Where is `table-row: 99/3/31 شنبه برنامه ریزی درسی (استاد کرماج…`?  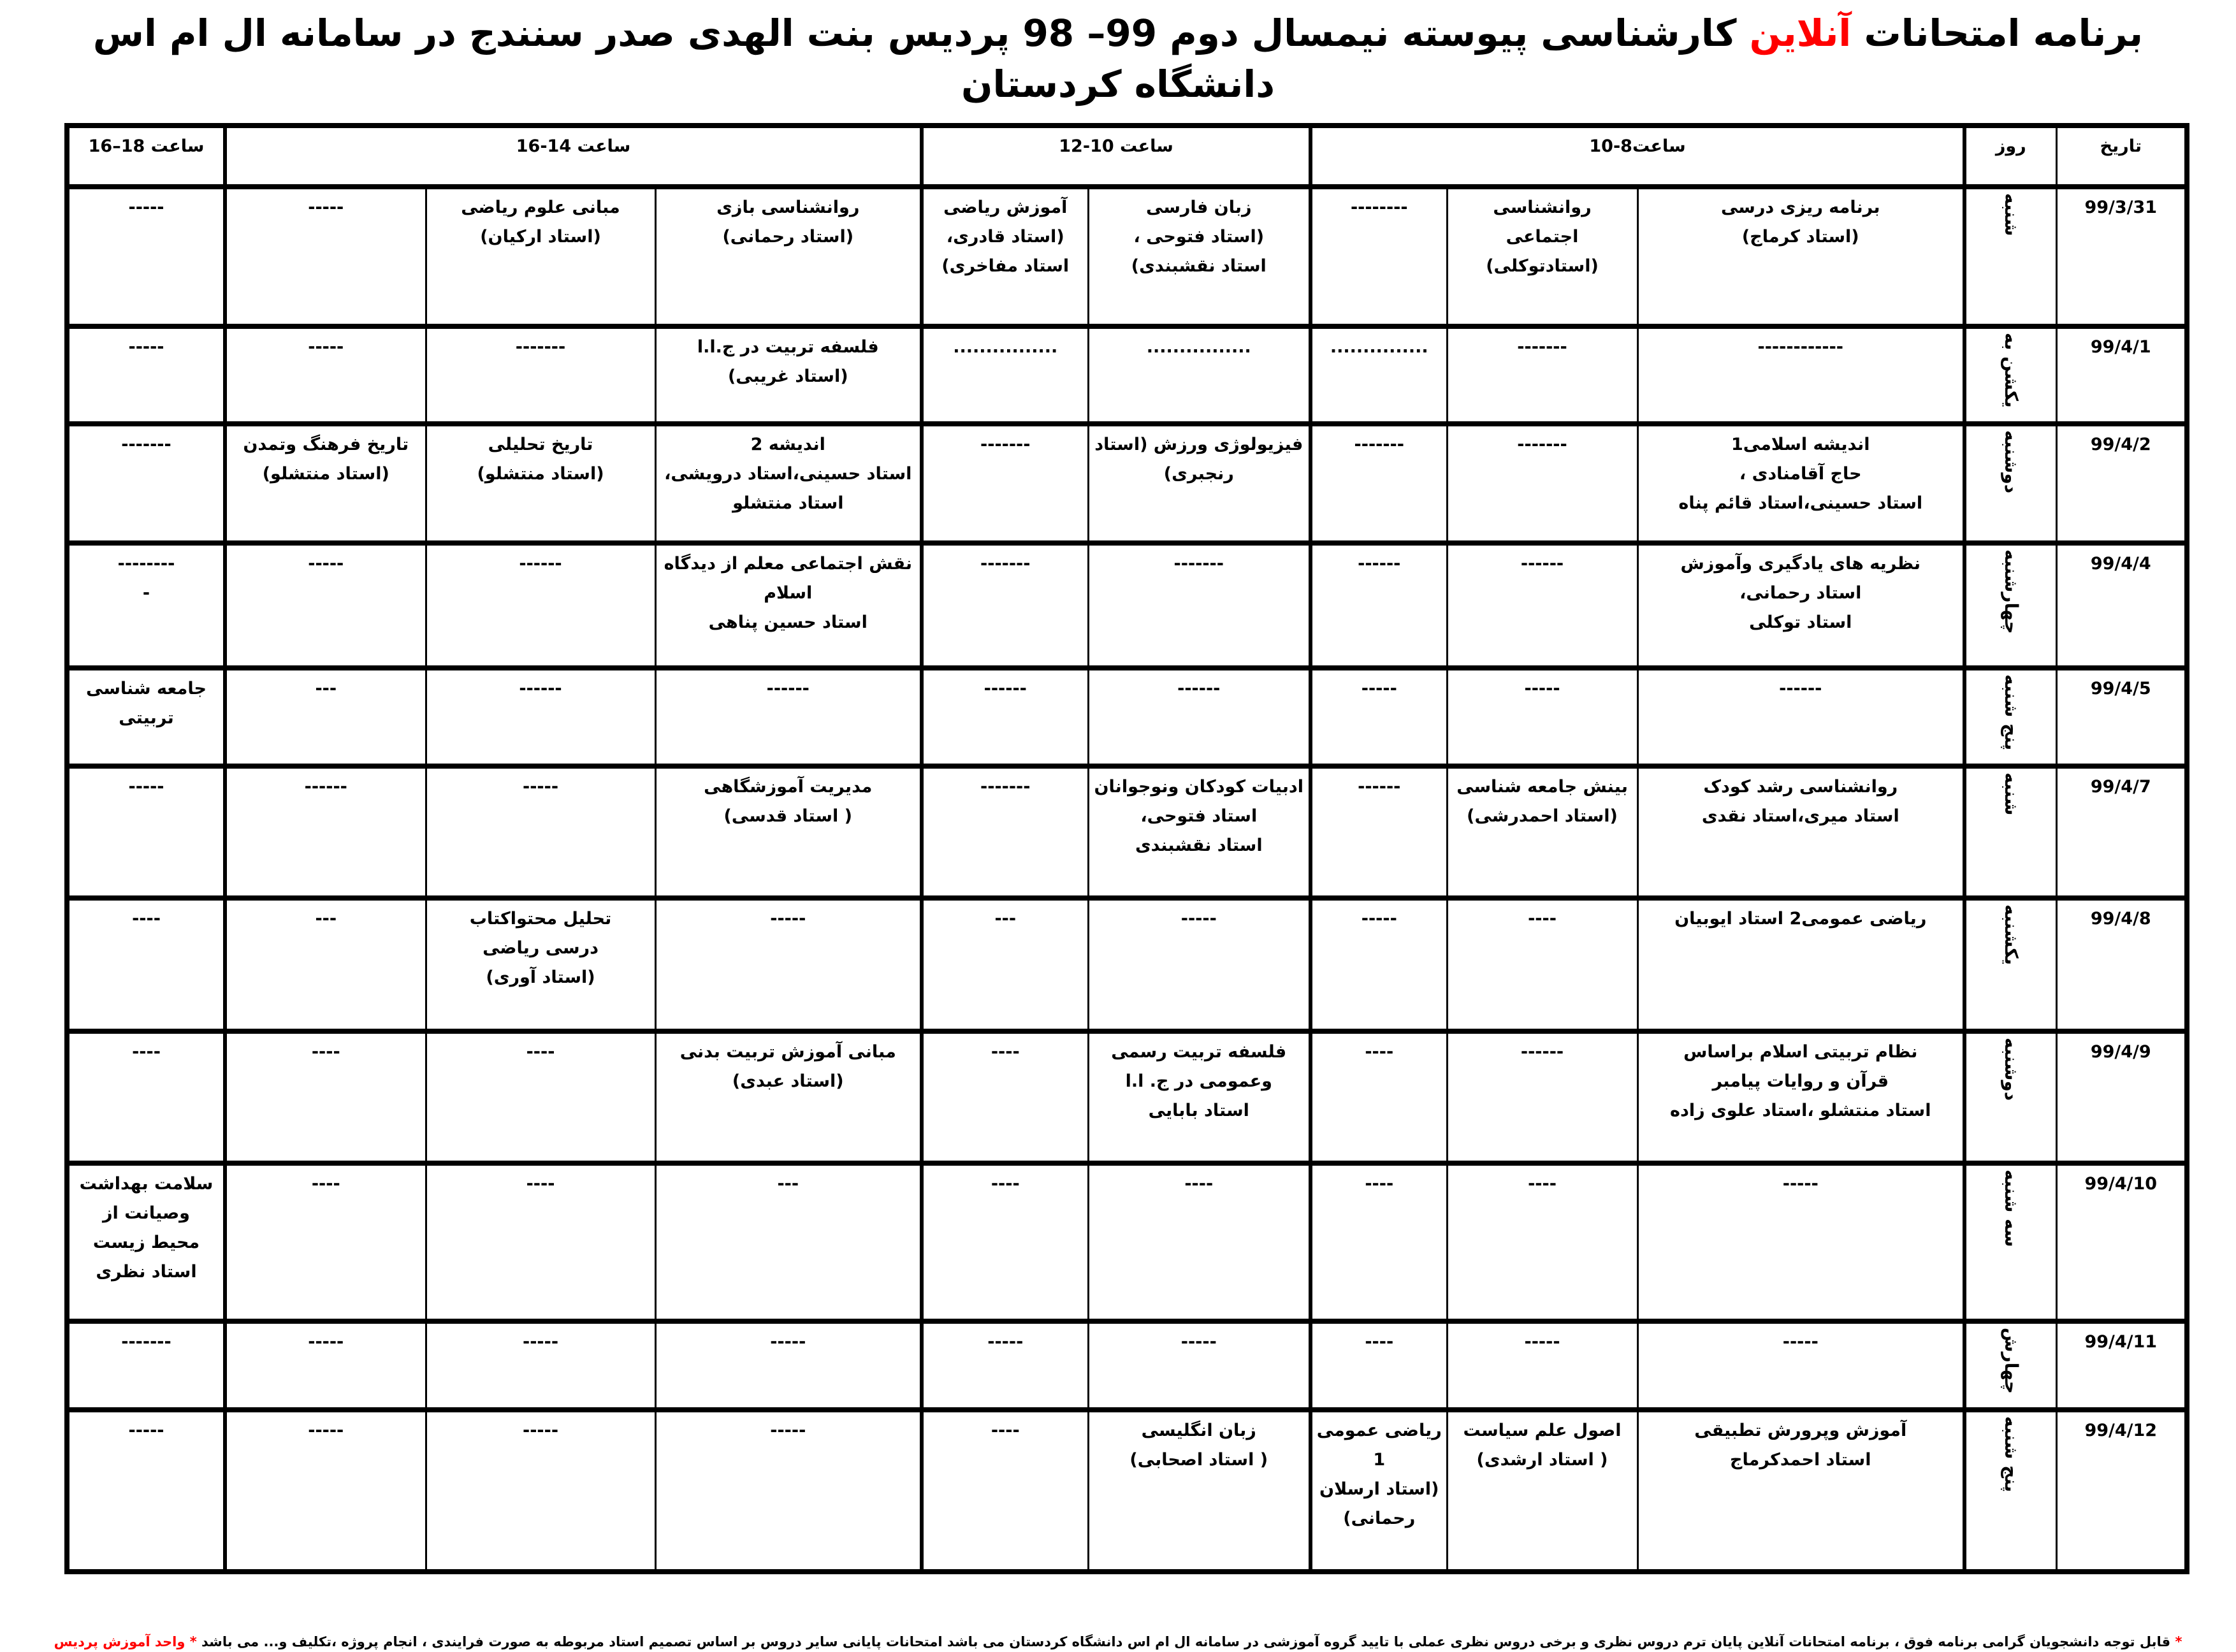 table-row: 99/3/31 شنبه برنامه ریزی درسی (استاد کرماج… is located at coordinates (1127, 257).